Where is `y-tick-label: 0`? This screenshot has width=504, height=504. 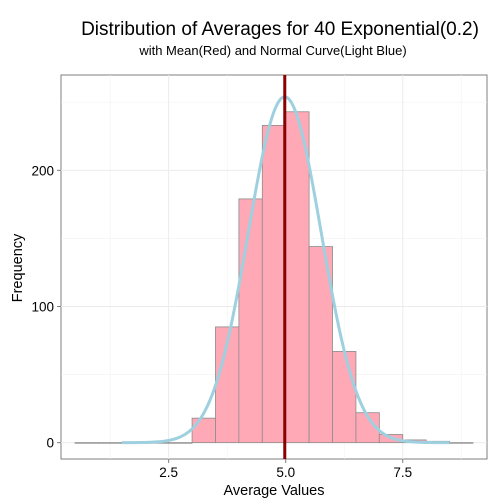
y-tick-label: 0 is located at coordinates (50, 443).